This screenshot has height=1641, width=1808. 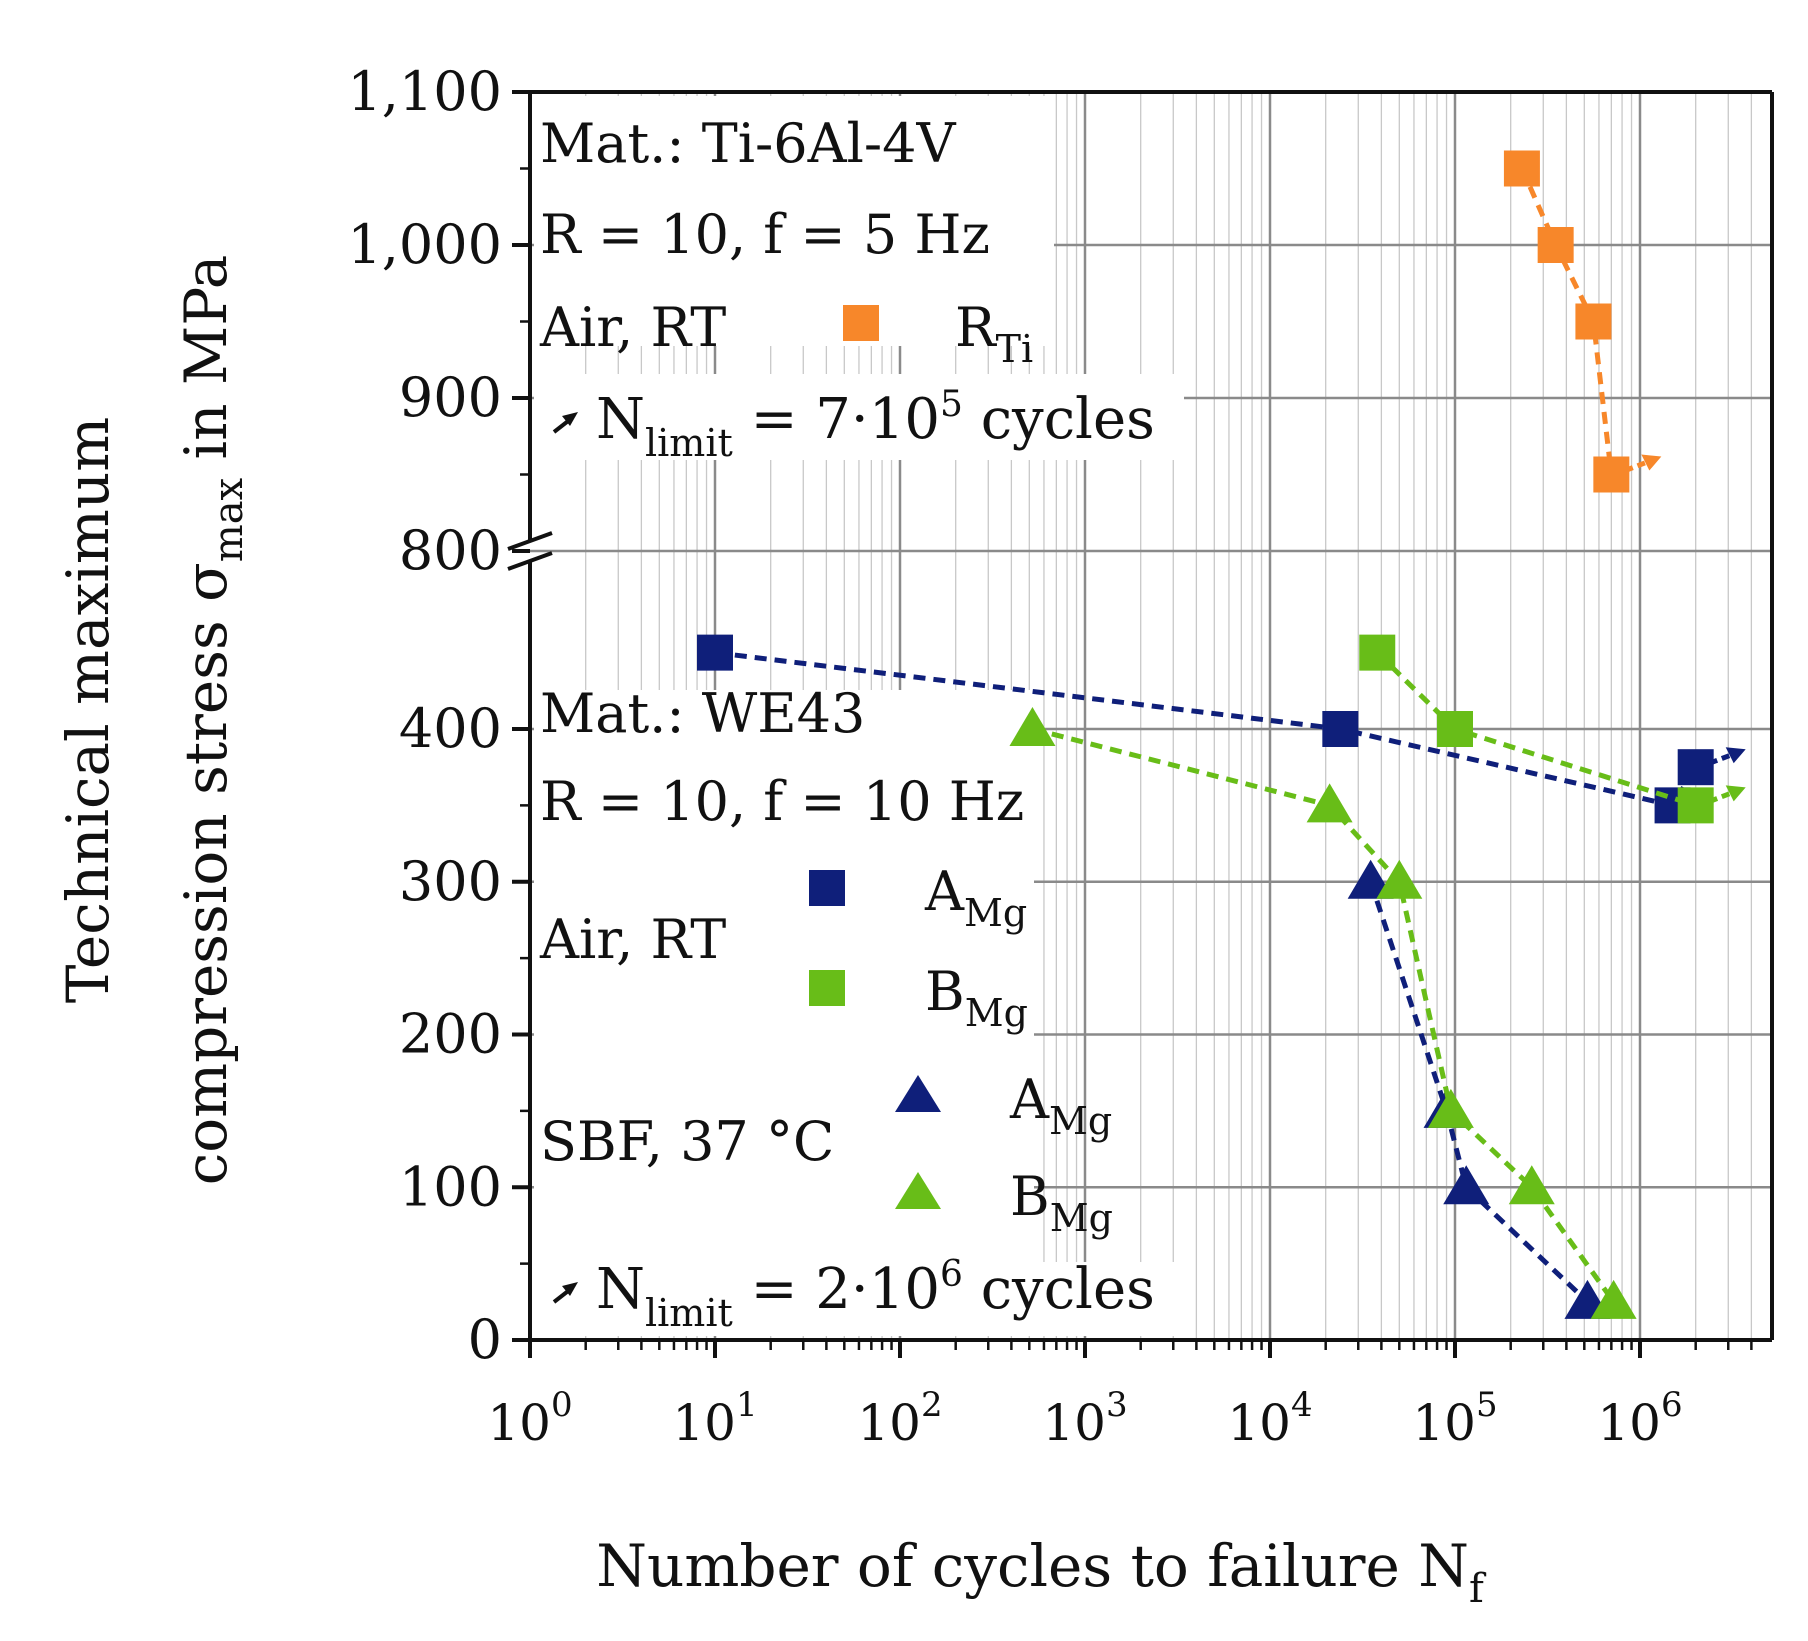 I want to click on ti-env-label: Air, RT, so click(x=632, y=327).